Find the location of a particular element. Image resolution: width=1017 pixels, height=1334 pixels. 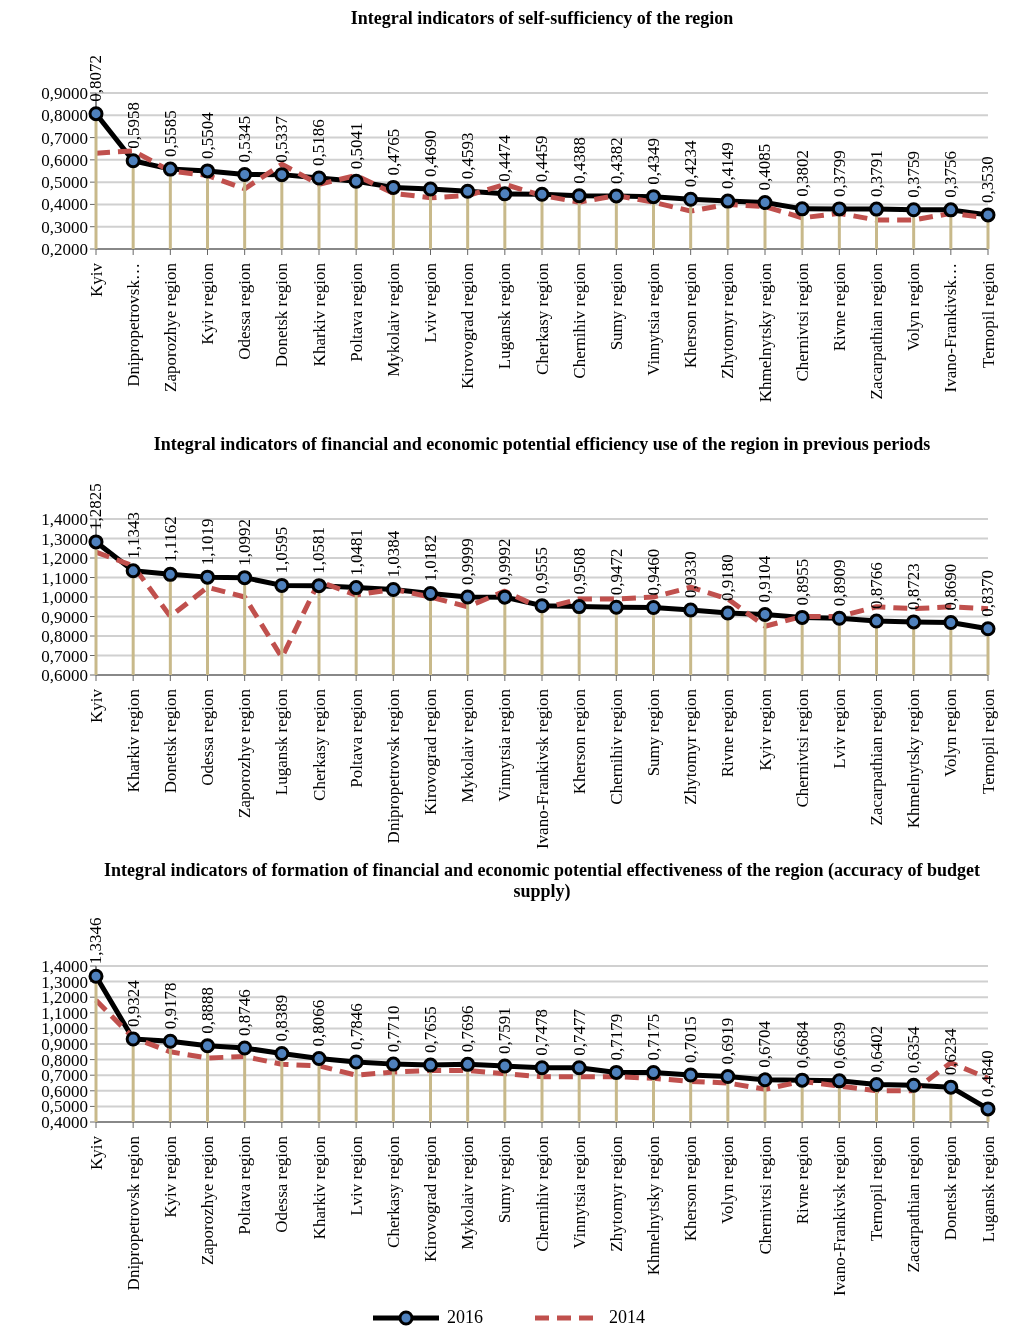

x-tick-label: Odessa region is located at coordinates (282, 1184).